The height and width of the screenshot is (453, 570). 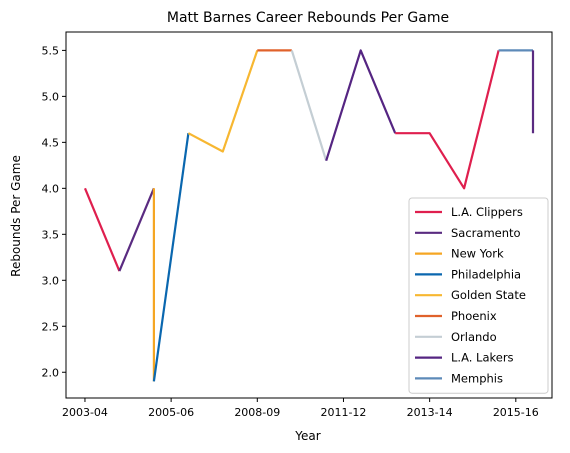 I want to click on series-line-l-a-lakers, so click(x=361, y=105).